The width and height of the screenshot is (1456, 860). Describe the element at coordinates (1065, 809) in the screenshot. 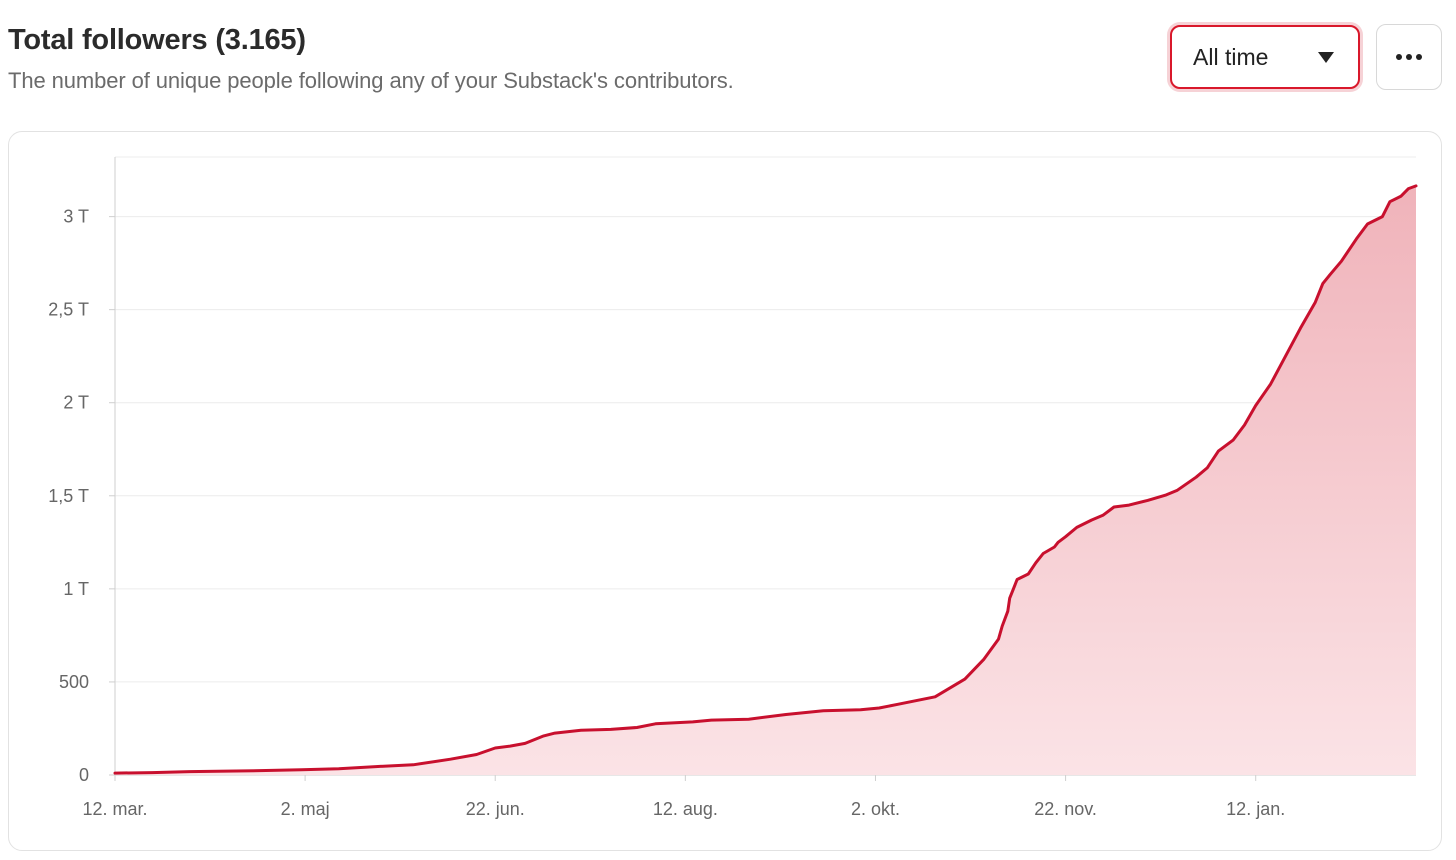

I see `x-tick-label: 22. nov.` at that location.